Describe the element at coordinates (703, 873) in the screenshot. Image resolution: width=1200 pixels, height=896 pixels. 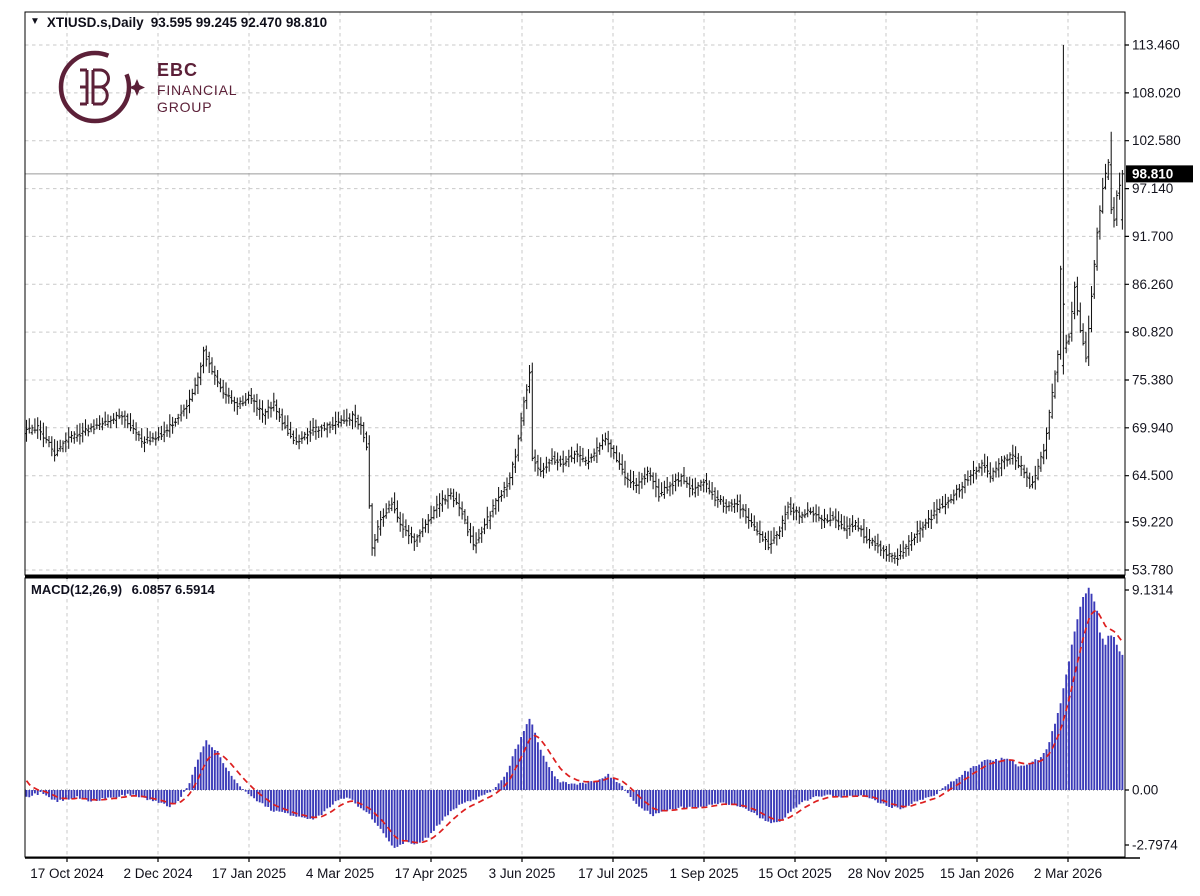
I see `date-axis-label: 1 Sep 2025` at that location.